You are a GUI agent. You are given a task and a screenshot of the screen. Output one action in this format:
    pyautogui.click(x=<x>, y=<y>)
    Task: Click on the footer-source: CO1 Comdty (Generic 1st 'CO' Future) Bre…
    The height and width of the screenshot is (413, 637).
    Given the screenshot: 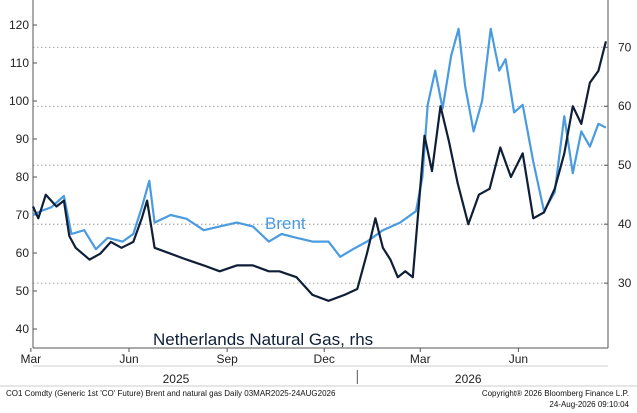 What is the action you would take?
    pyautogui.click(x=171, y=393)
    